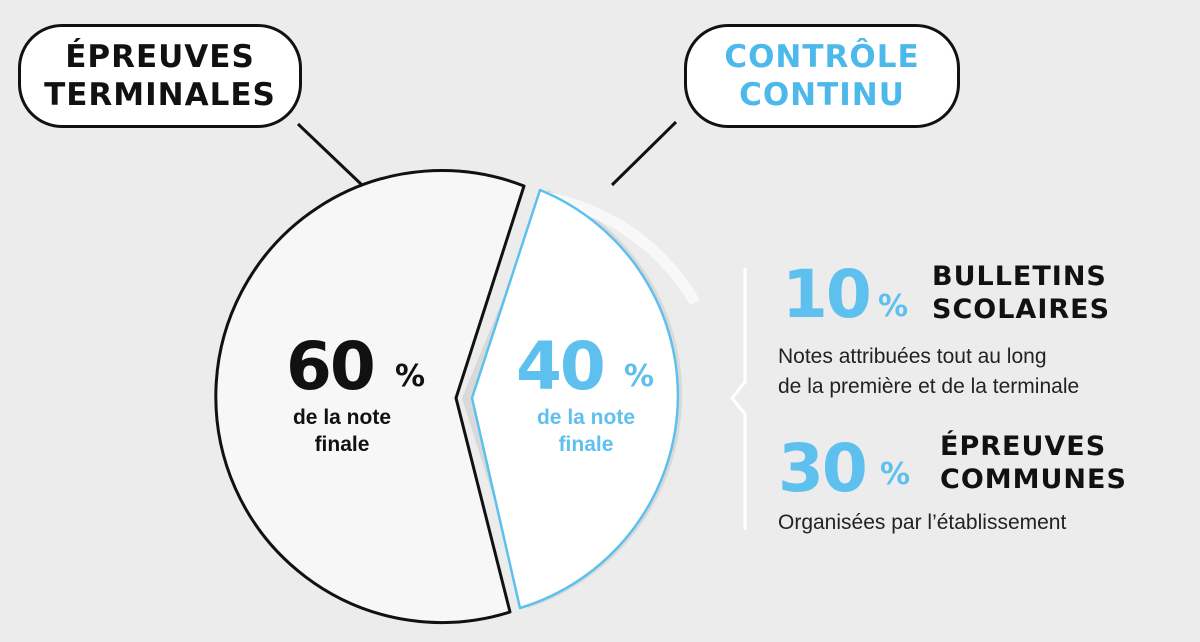 Image resolution: width=1200 pixels, height=642 pixels. Describe the element at coordinates (893, 306) in the screenshot. I see `unit-bulletins: %` at that location.